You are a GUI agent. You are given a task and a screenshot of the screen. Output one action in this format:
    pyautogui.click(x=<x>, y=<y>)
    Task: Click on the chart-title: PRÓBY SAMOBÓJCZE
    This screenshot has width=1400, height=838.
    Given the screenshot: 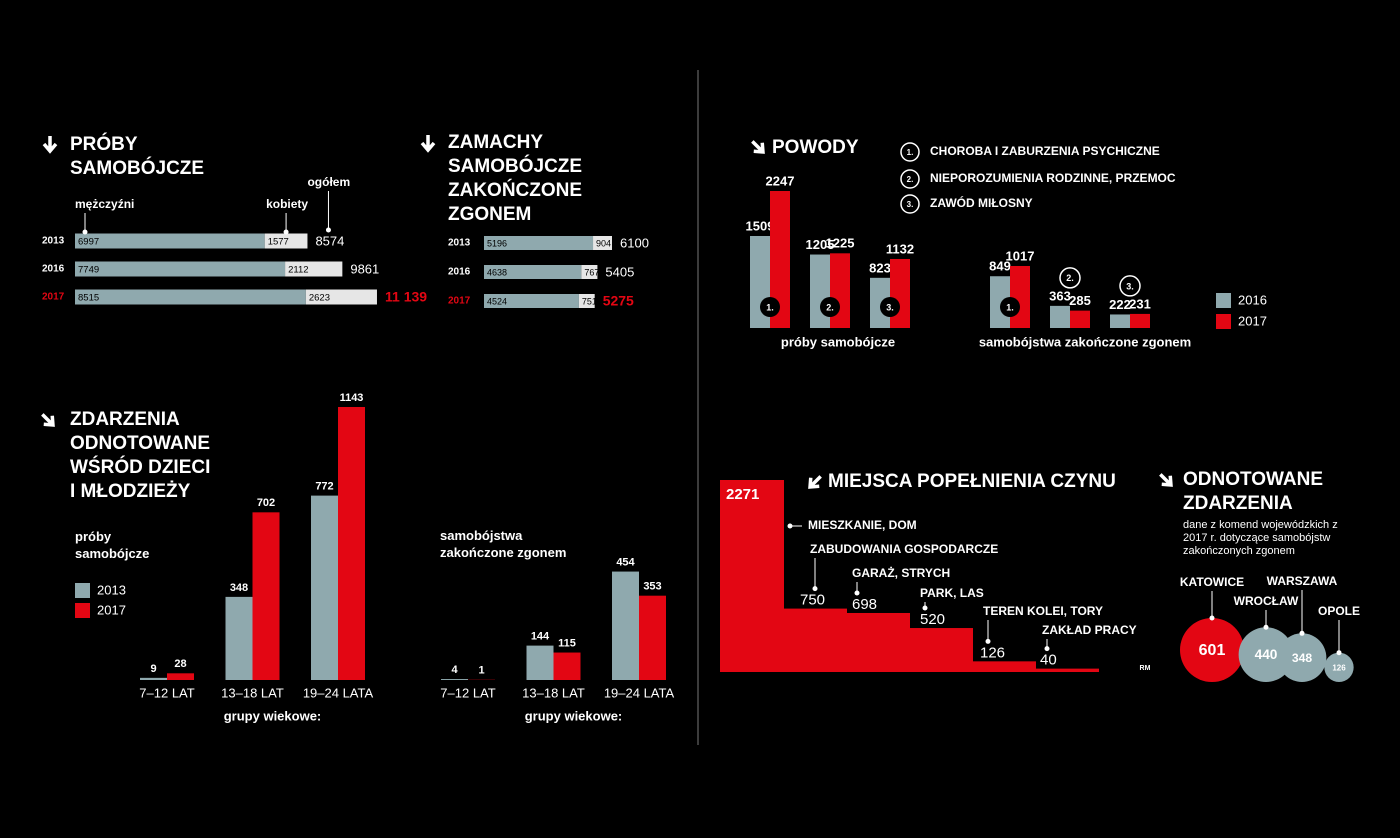 What is the action you would take?
    pyautogui.click(x=137, y=156)
    